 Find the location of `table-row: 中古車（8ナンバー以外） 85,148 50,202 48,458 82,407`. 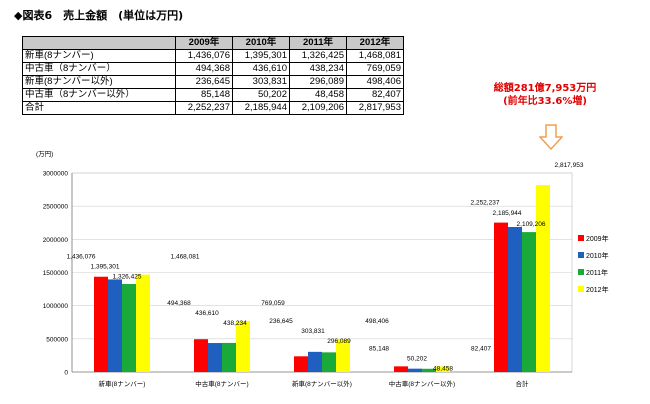

table-row: 中古車（8ナンバー以外） 85,148 50,202 48,458 82,407 is located at coordinates (213, 95).